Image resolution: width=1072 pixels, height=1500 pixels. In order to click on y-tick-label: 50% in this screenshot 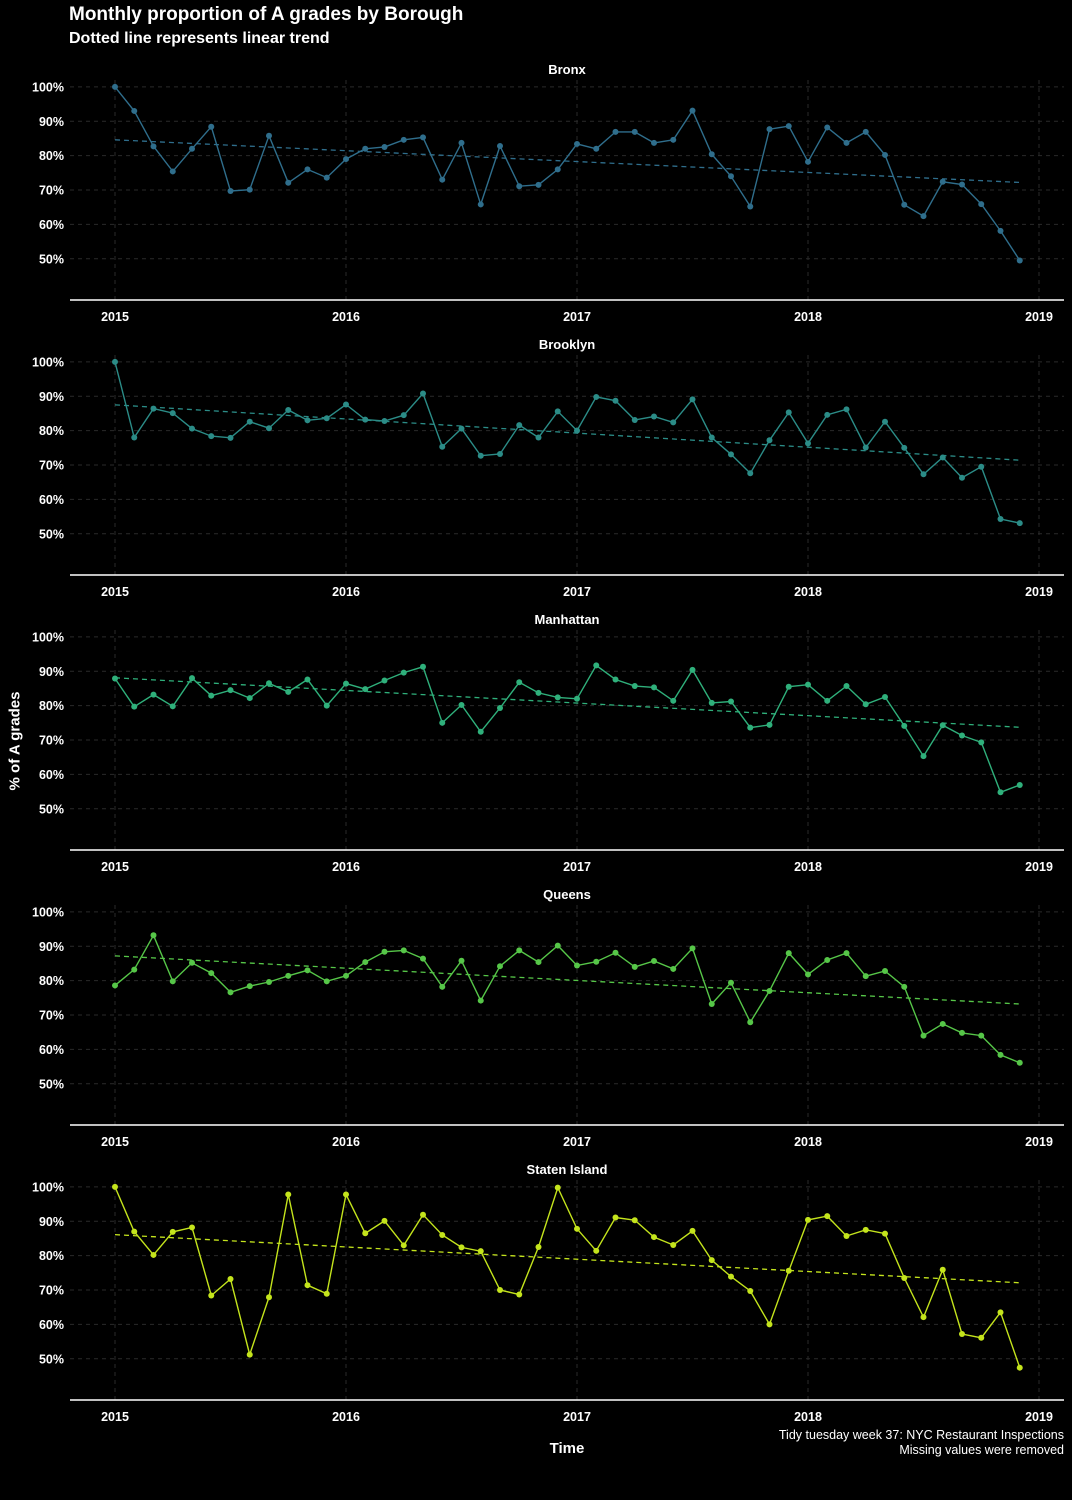, I will do `click(51, 534)`.